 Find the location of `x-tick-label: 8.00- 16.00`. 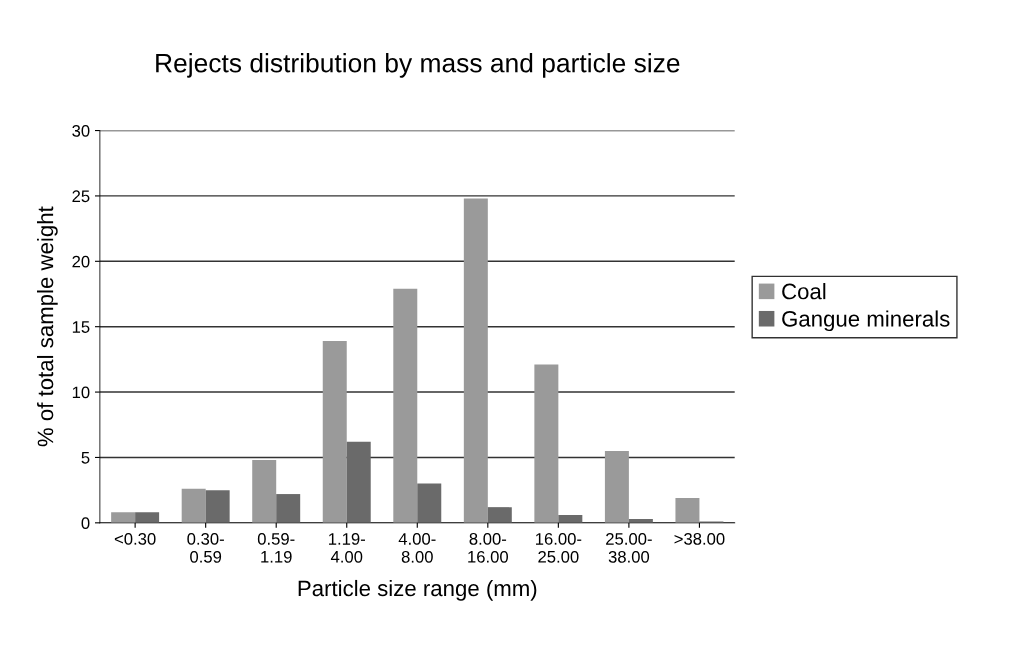

x-tick-label: 8.00- 16.00 is located at coordinates (488, 547).